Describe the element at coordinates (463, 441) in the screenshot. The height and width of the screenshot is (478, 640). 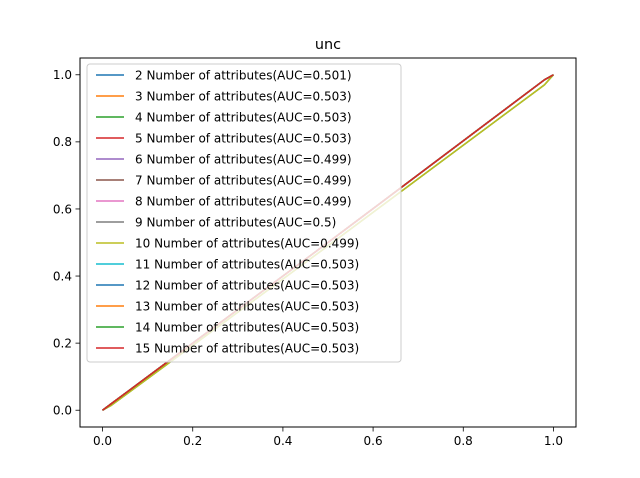
I see `x-tick-label: 0.8` at that location.